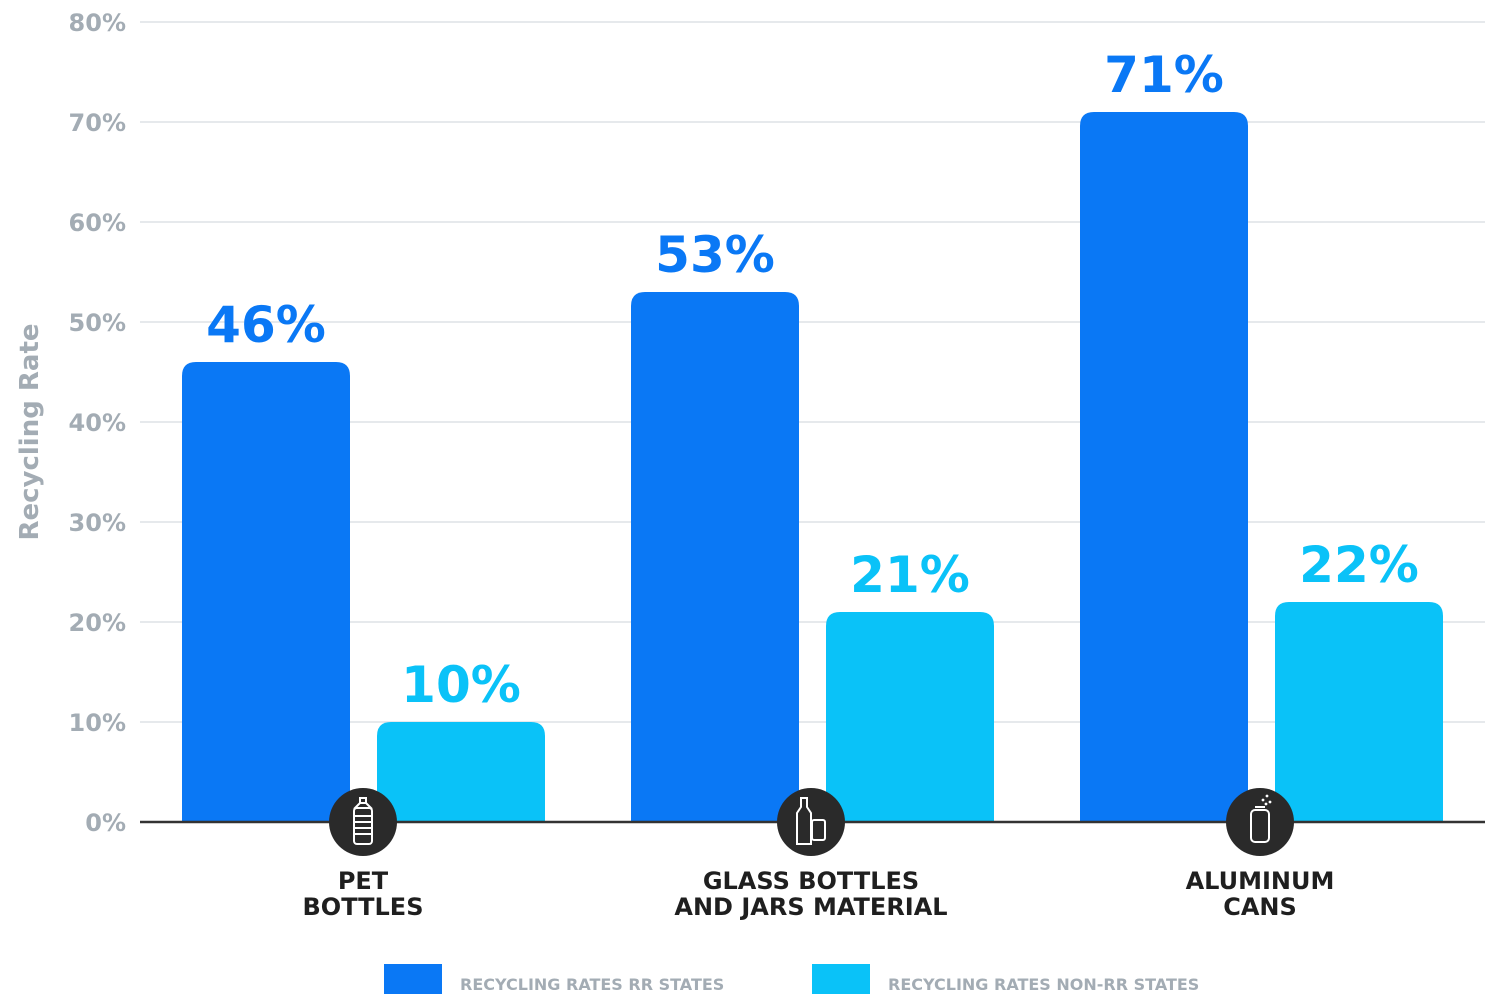 The image size is (1485, 994). I want to click on data-label: 53%, so click(715, 255).